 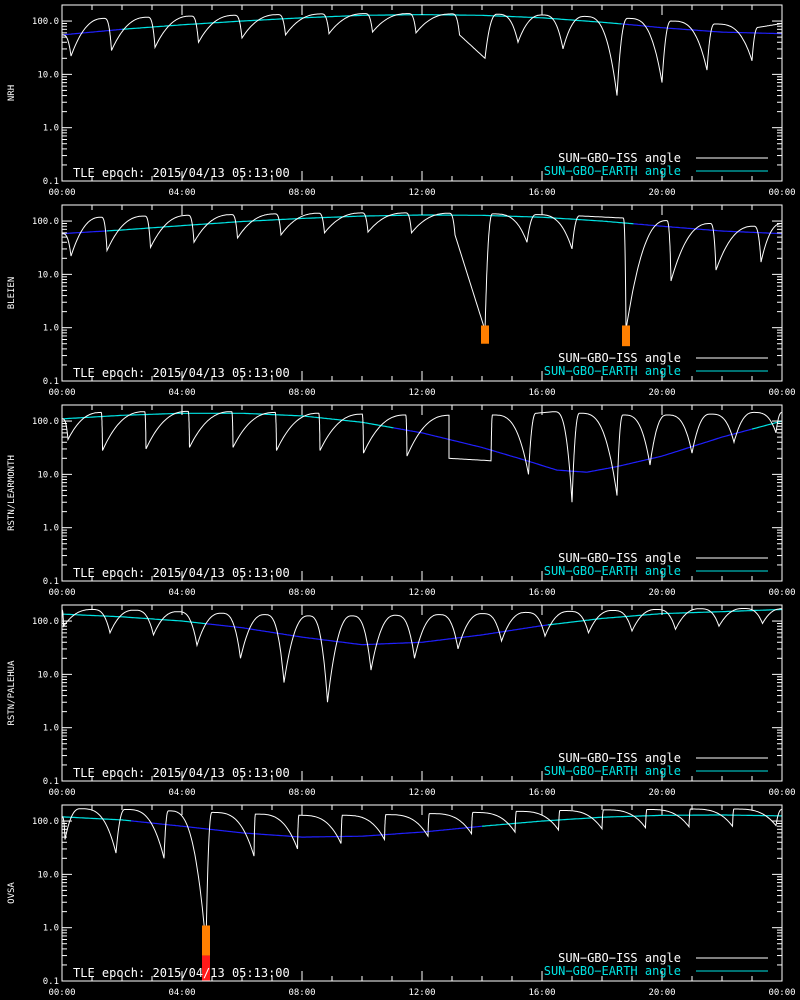 What do you see at coordinates (12, 893) in the screenshot?
I see `station-label: OVSA` at bounding box center [12, 893].